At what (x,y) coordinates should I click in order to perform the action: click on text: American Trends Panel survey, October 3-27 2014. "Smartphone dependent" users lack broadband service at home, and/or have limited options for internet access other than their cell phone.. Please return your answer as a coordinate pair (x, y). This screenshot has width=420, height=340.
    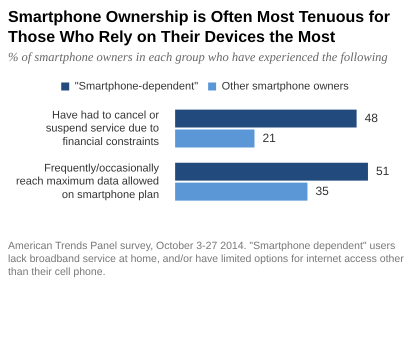
    Looking at the image, I should click on (206, 259).